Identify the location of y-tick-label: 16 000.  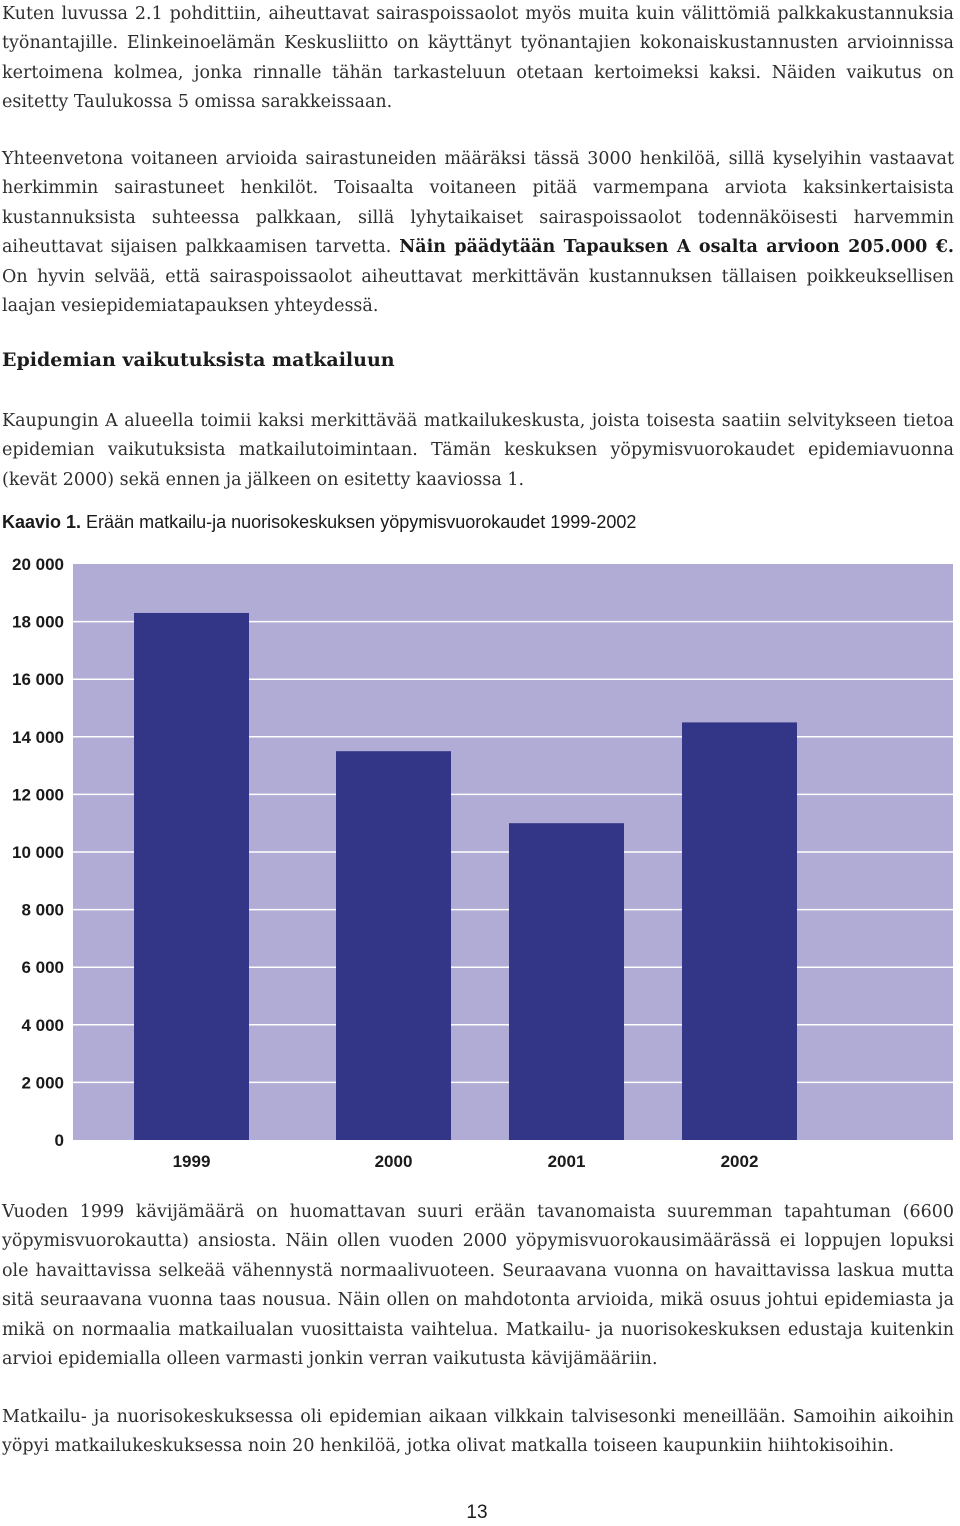
(38, 679).